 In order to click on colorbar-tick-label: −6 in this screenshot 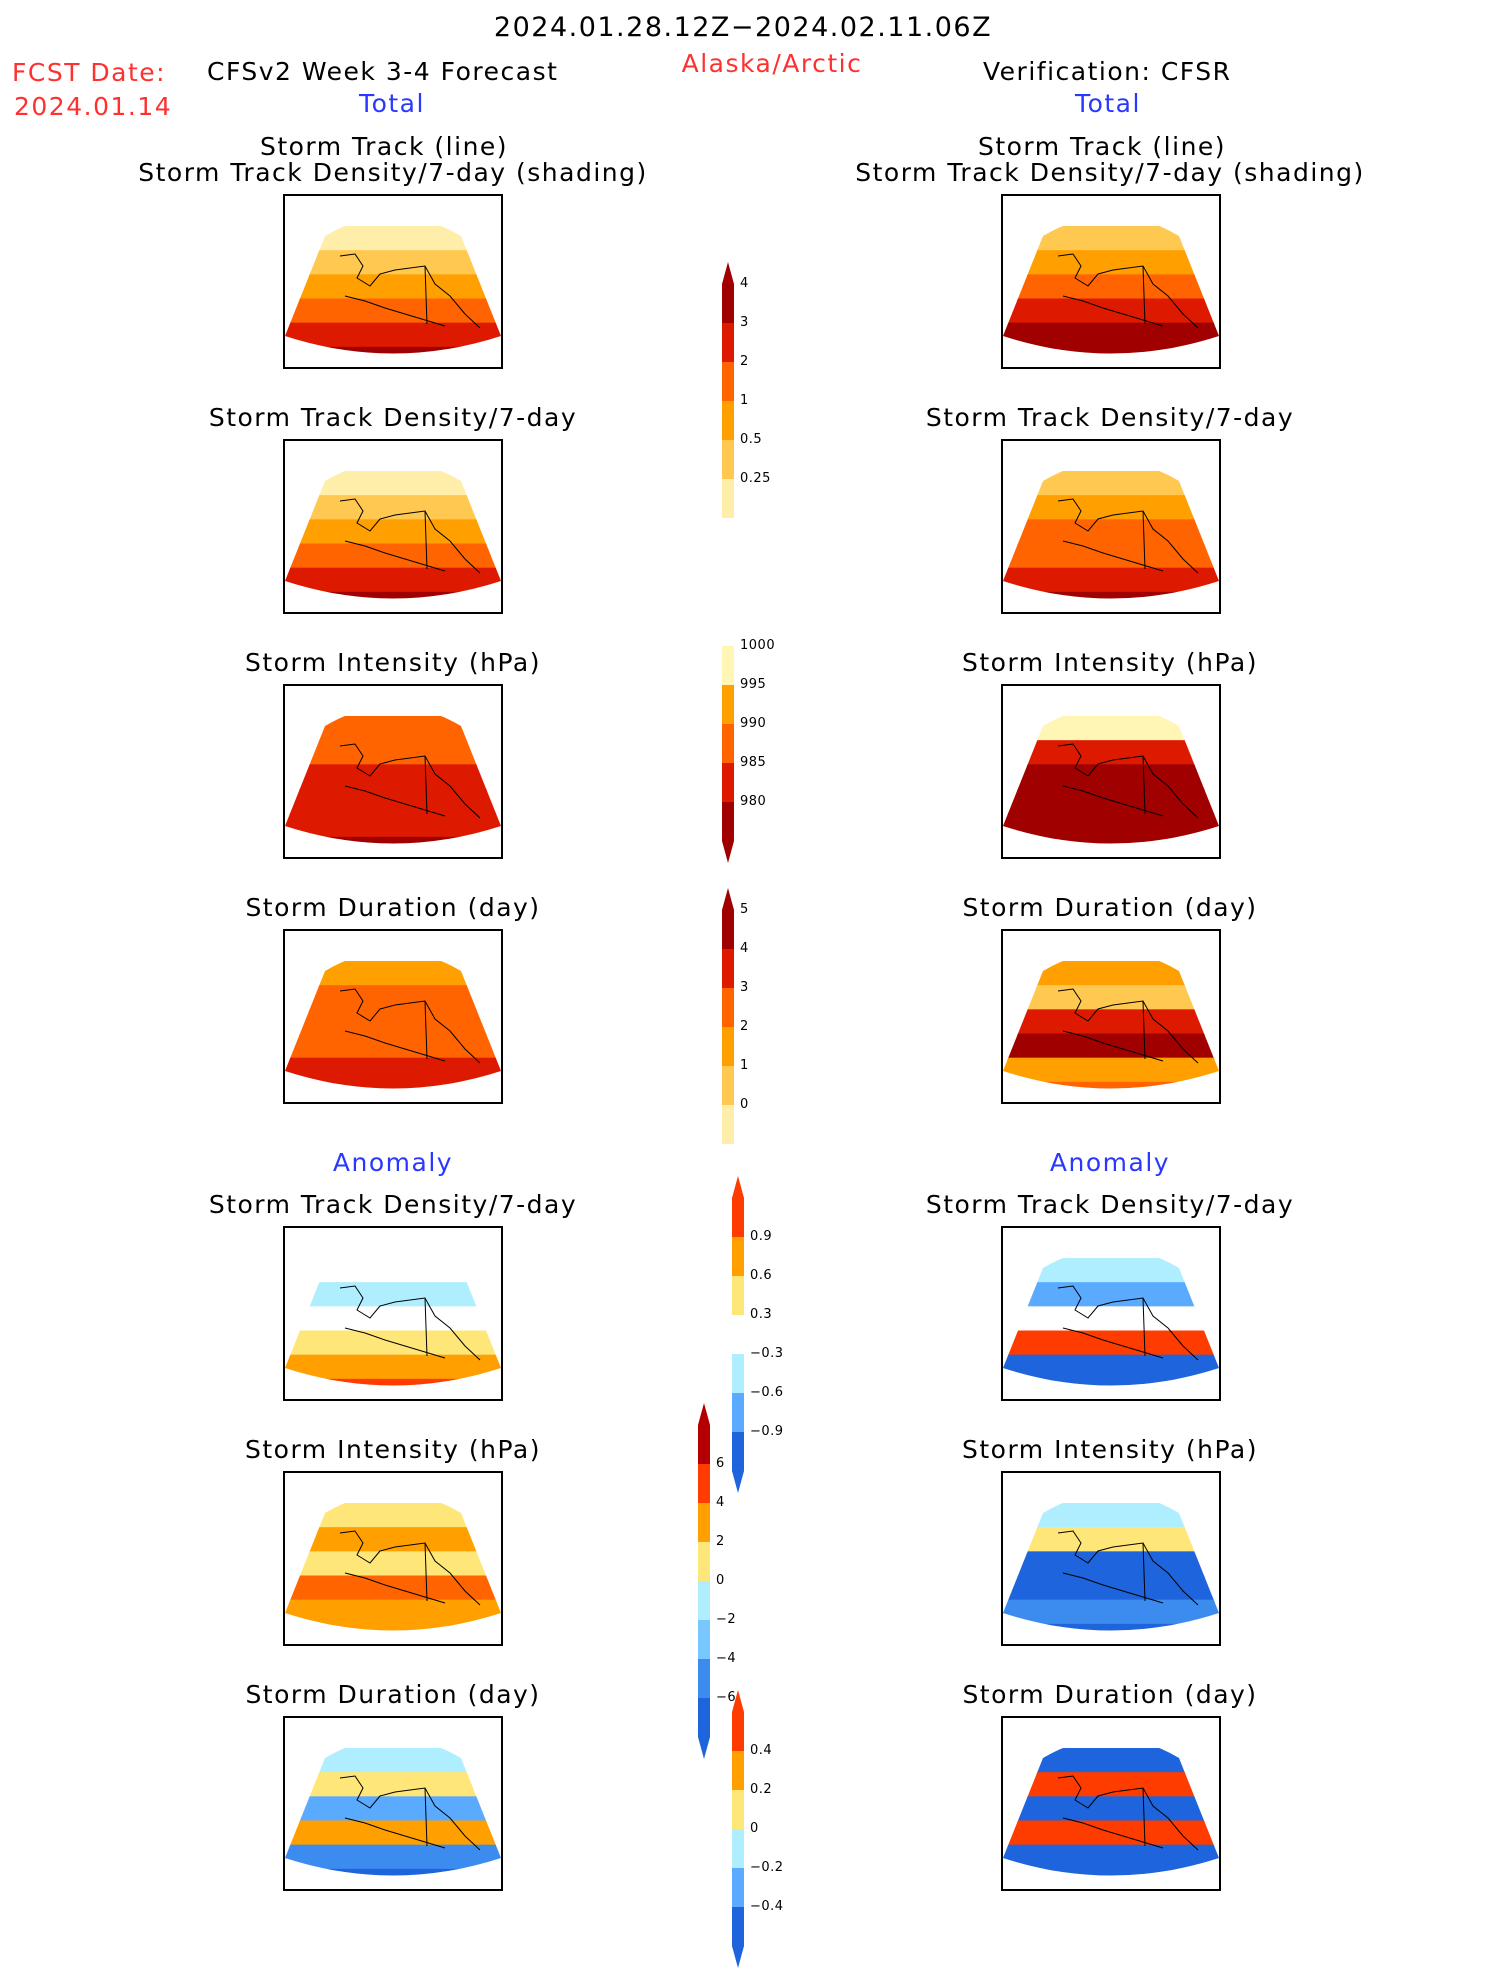, I will do `click(726, 1697)`.